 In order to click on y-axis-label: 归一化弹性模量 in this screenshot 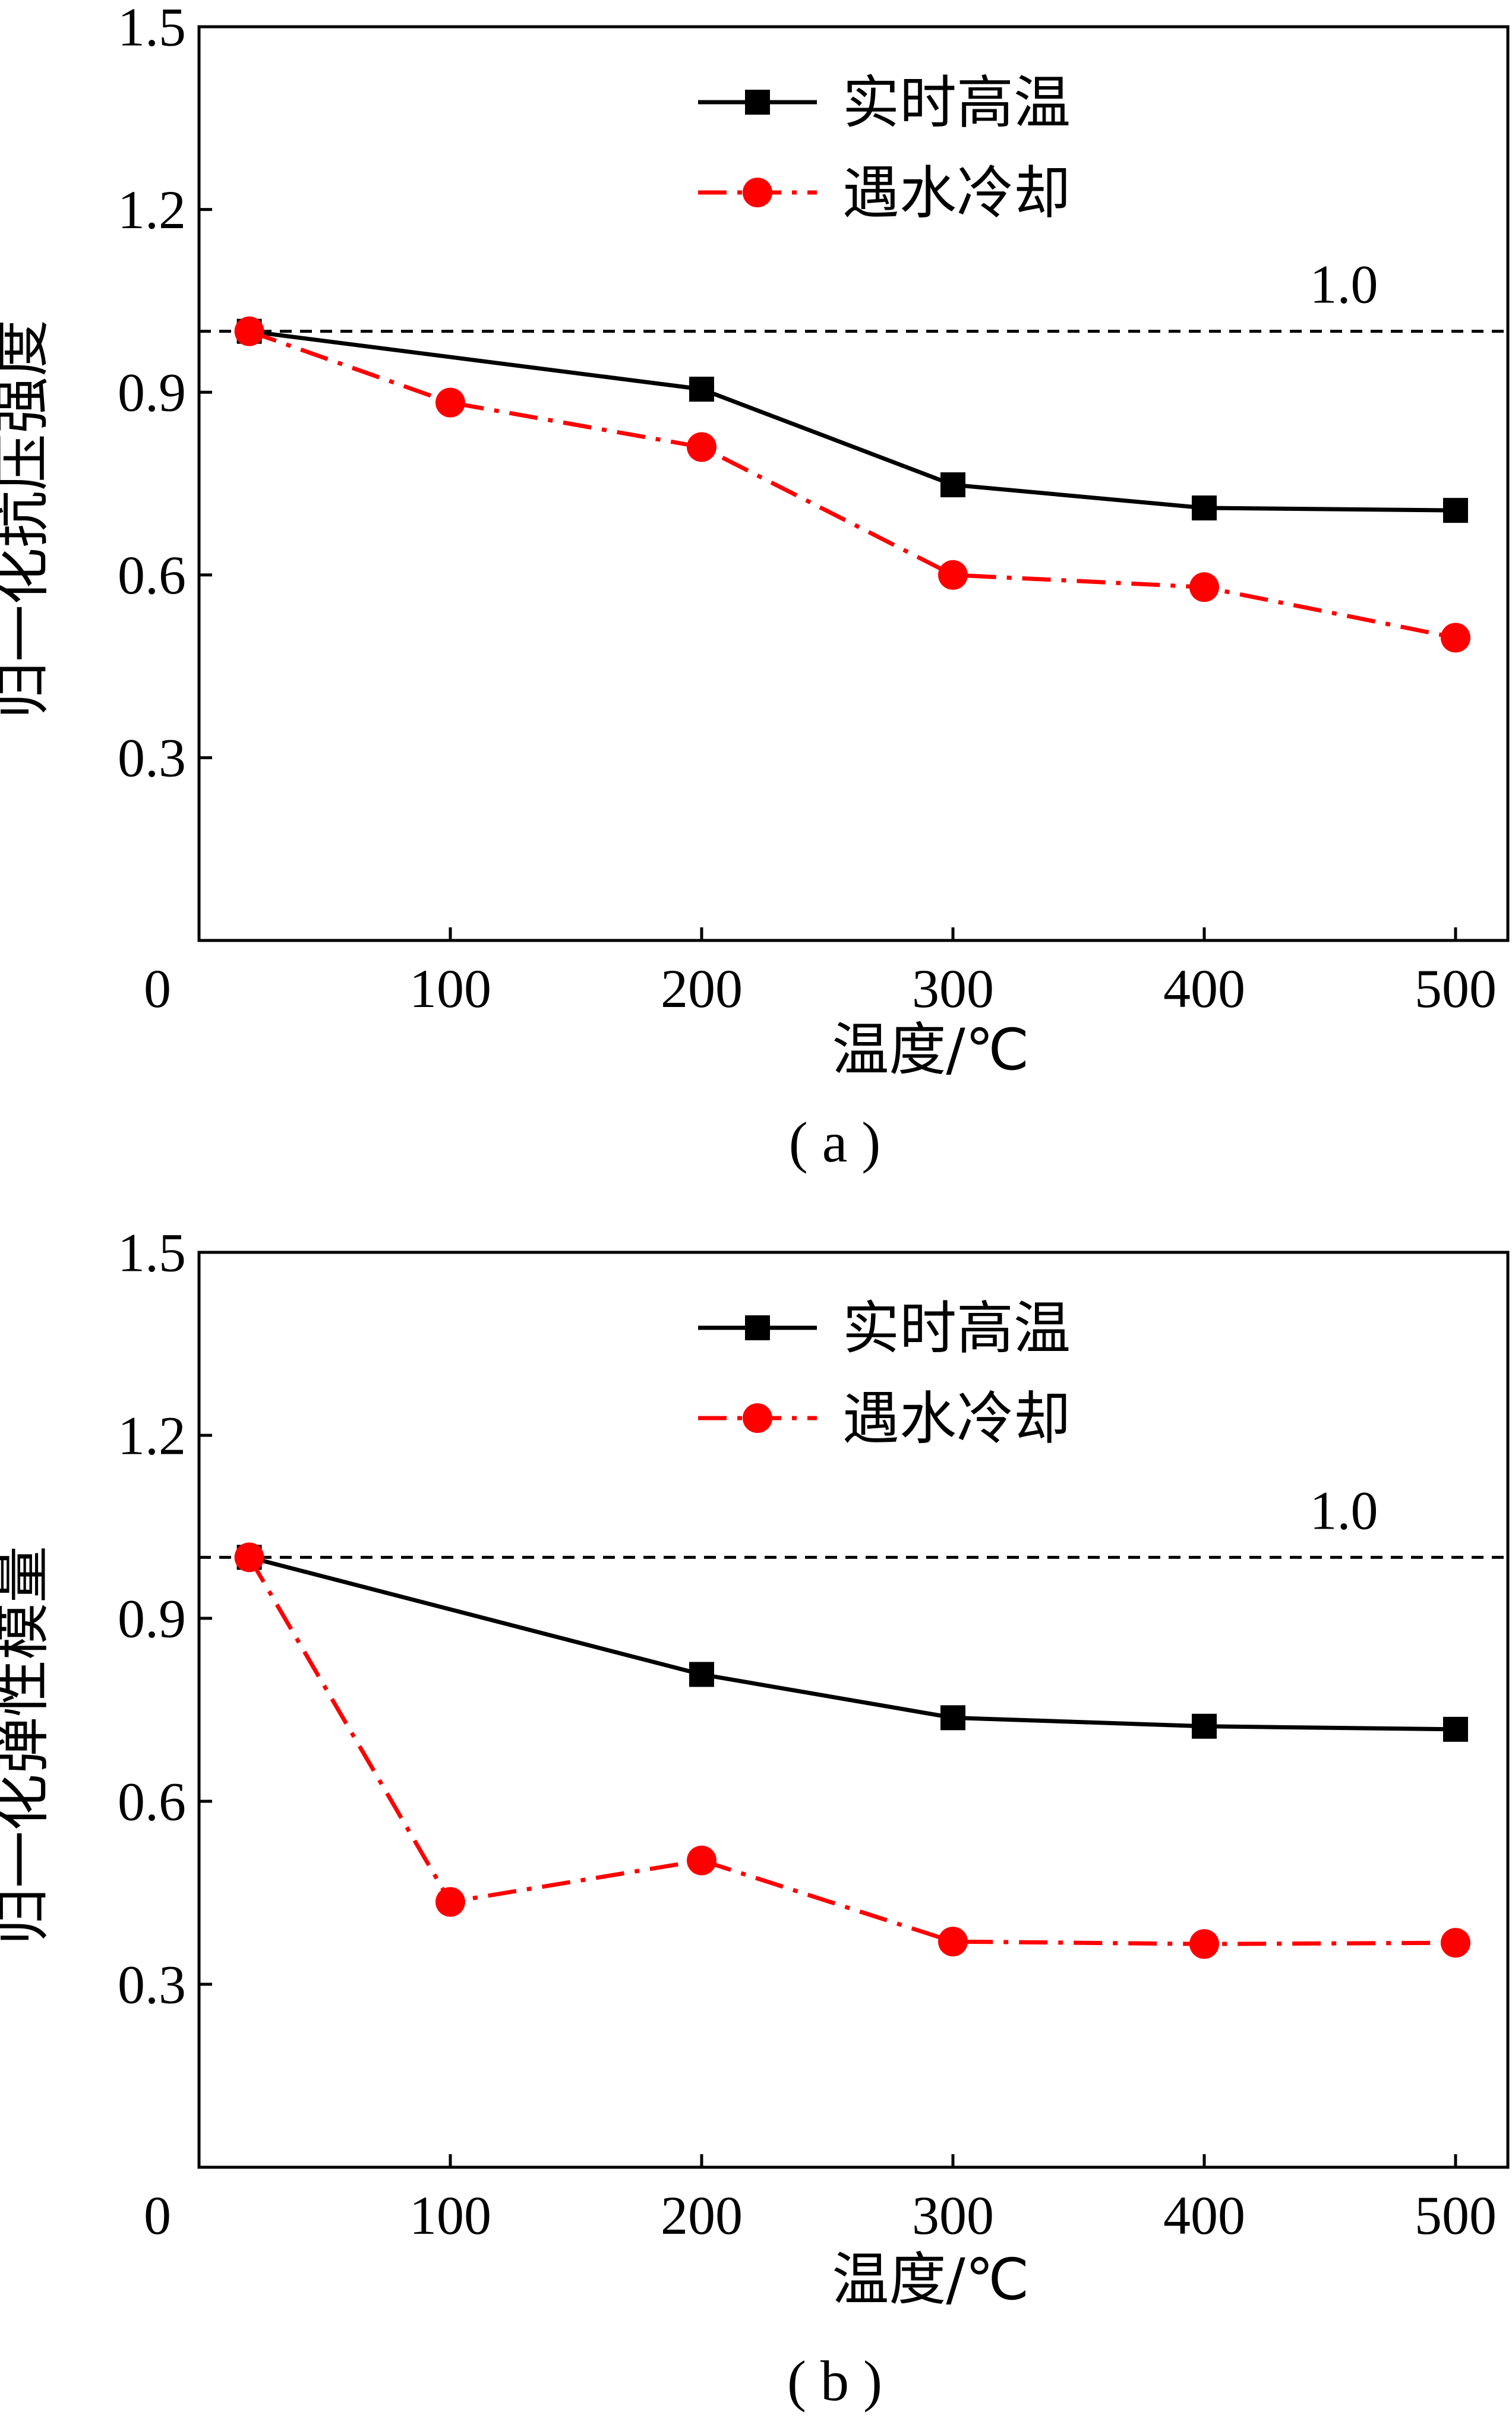, I will do `click(28, 1745)`.